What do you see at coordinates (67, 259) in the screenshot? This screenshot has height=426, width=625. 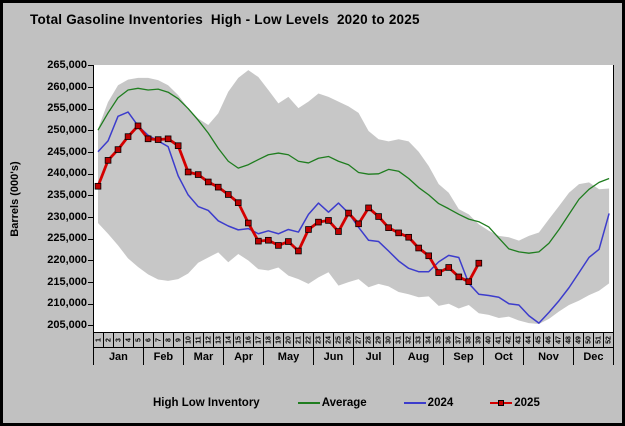 I see `y-tick-label: 220,000` at bounding box center [67, 259].